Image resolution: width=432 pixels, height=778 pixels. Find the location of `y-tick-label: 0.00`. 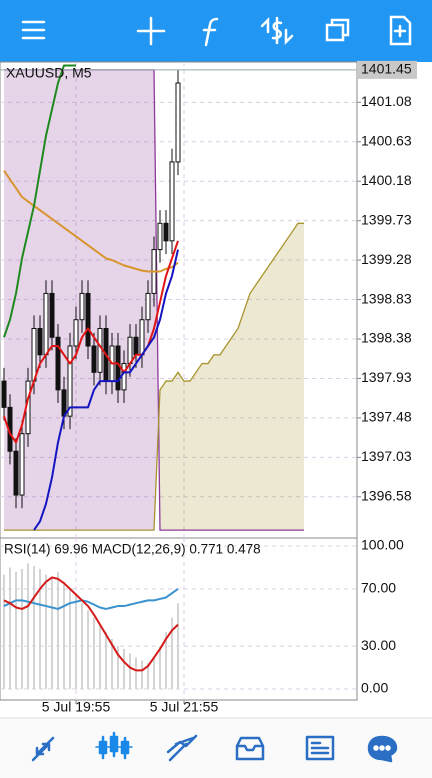

y-tick-label: 0.00 is located at coordinates (374, 688).